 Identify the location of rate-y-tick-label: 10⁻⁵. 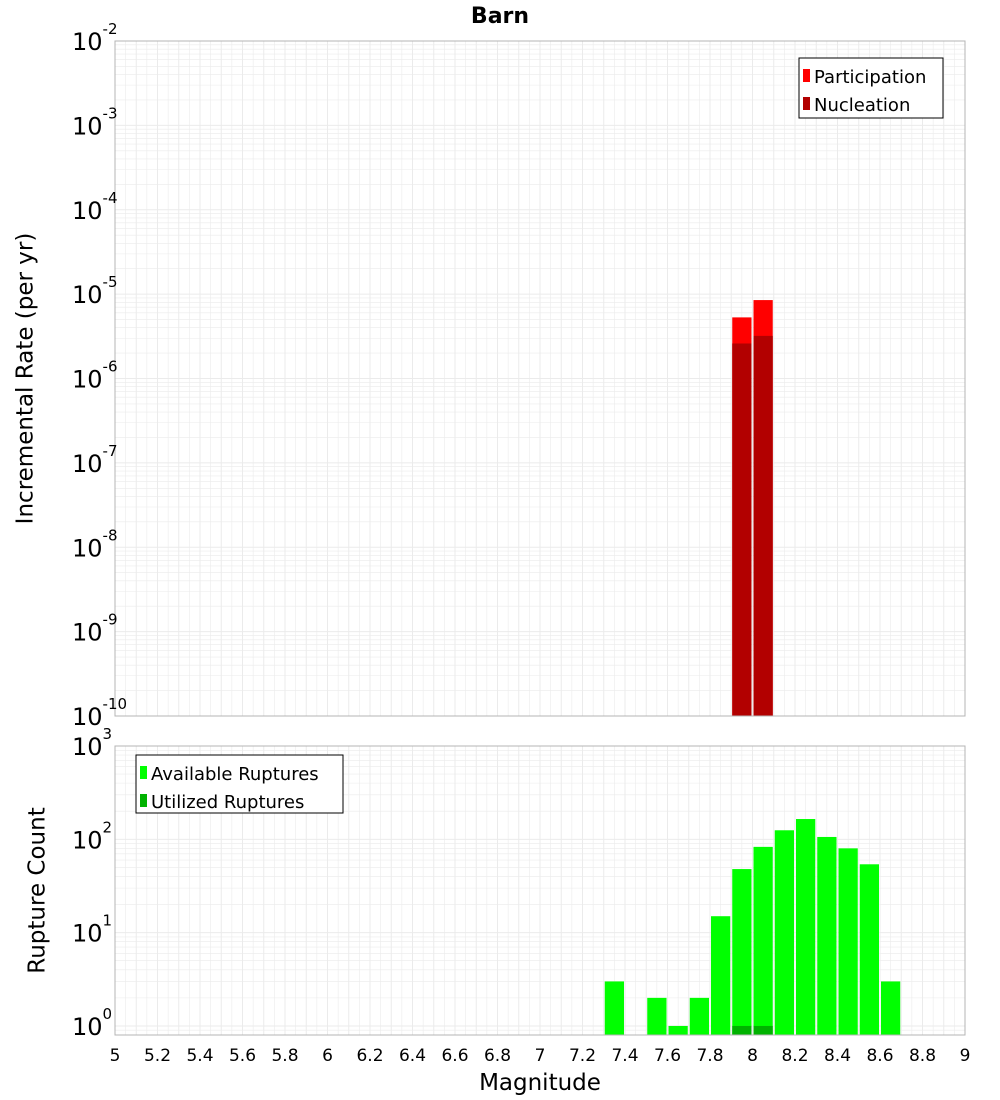
(95, 291).